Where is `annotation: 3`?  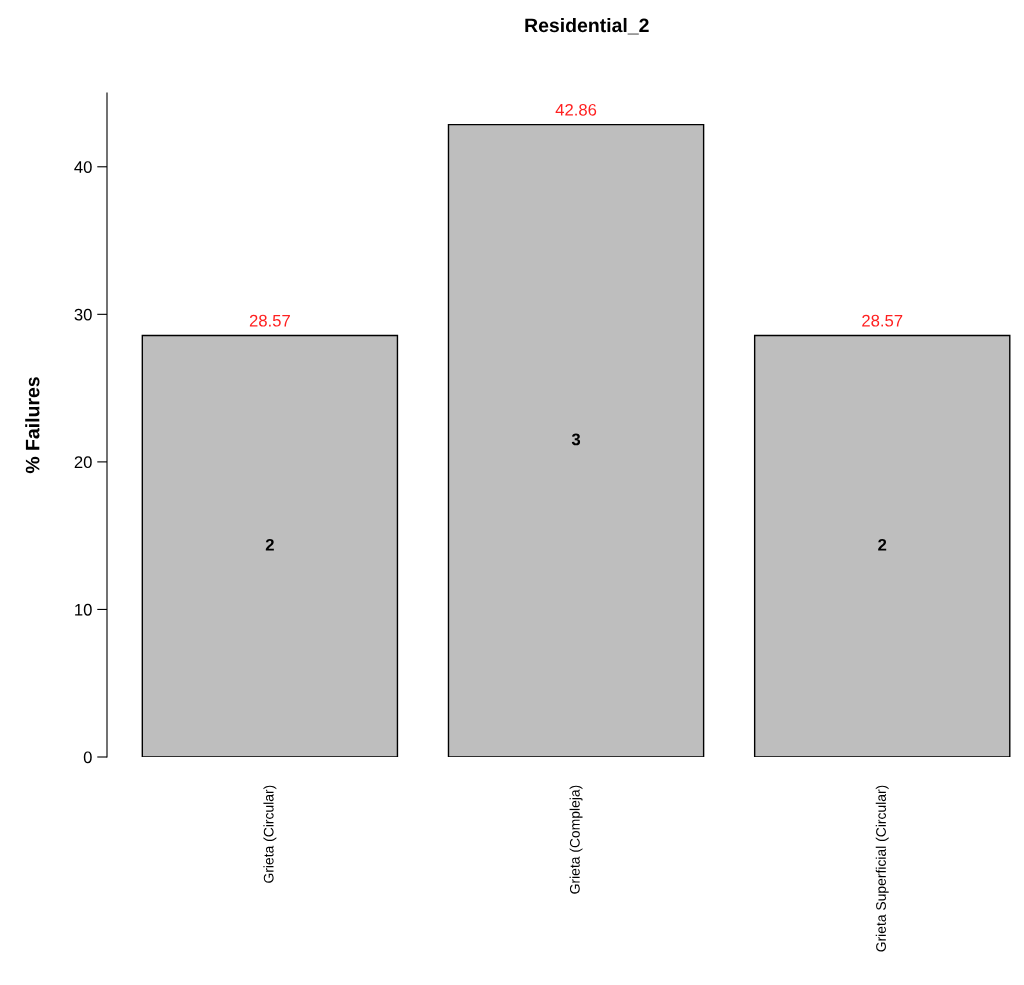 annotation: 3 is located at coordinates (576, 439).